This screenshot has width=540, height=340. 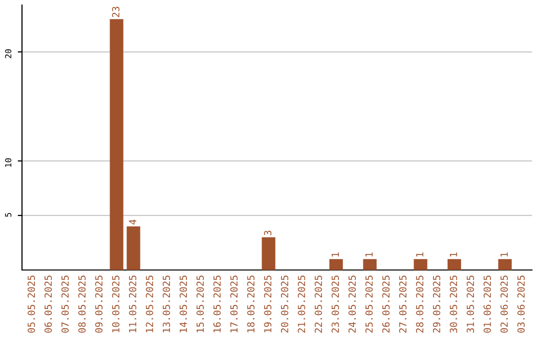 What do you see at coordinates (268, 304) in the screenshot?
I see `x-tick-label: 19.05.2025` at bounding box center [268, 304].